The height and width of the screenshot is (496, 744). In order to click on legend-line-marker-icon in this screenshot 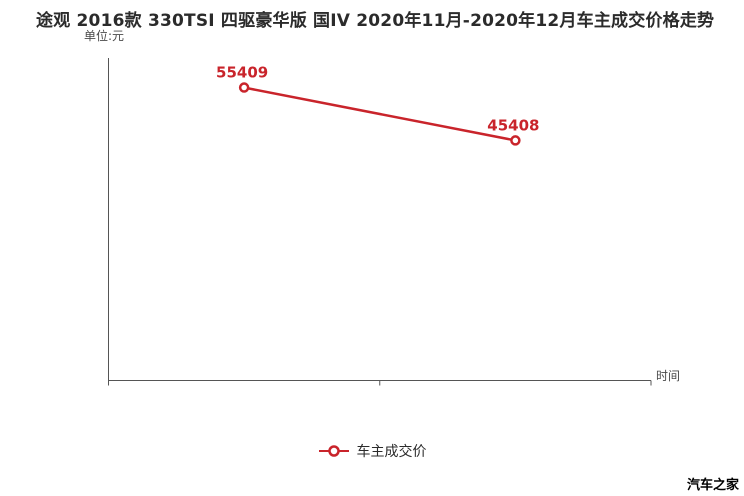, I will do `click(333, 451)`.